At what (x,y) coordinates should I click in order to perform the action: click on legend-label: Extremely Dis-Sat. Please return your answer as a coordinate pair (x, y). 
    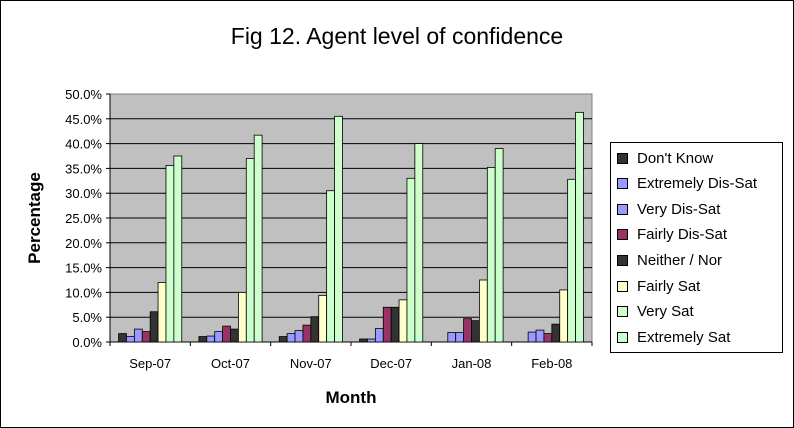
    Looking at the image, I should click on (697, 184).